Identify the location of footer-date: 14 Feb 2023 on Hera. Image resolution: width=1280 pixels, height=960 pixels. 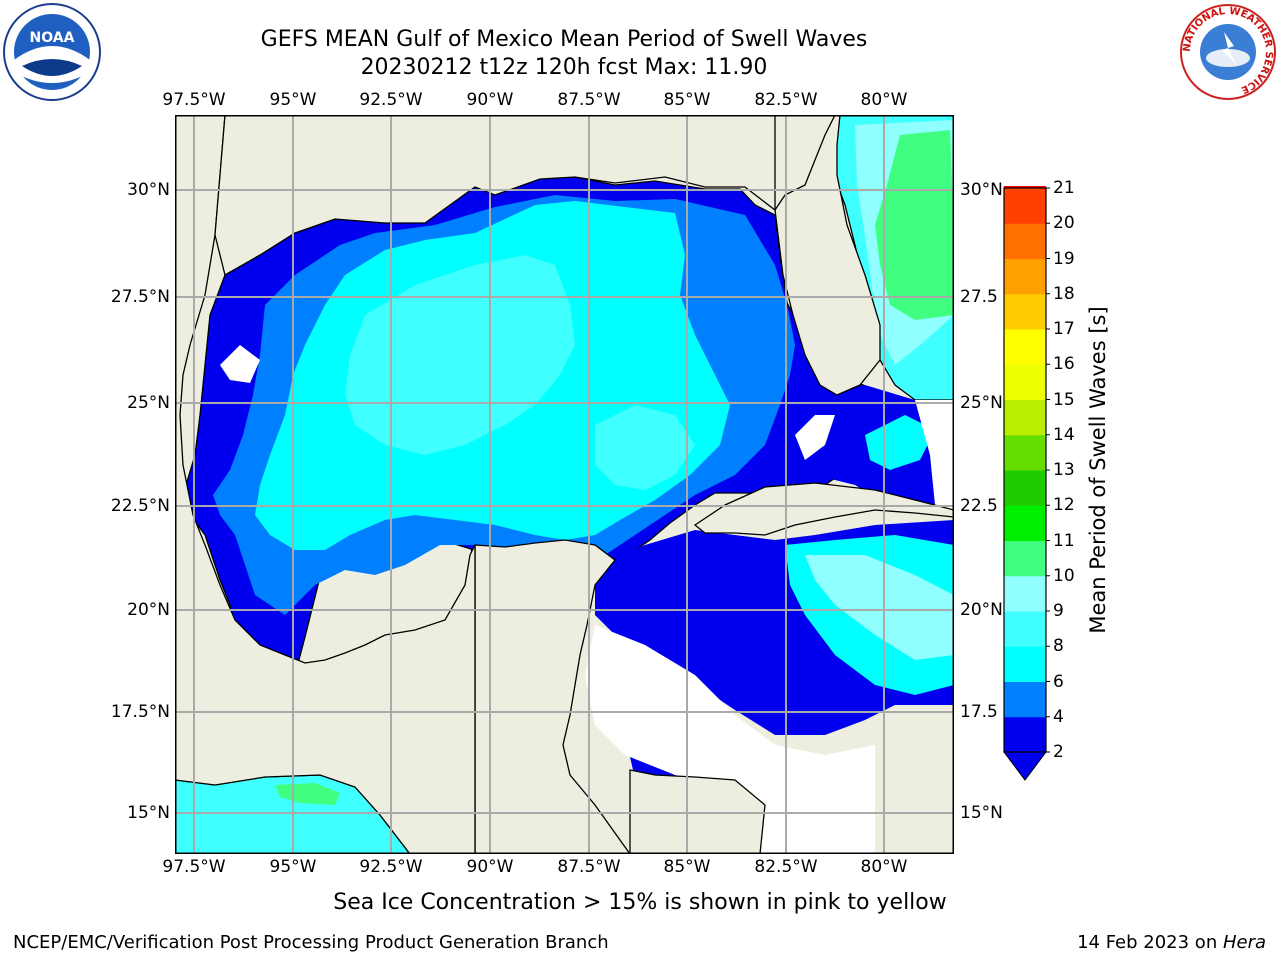
(1171, 942).